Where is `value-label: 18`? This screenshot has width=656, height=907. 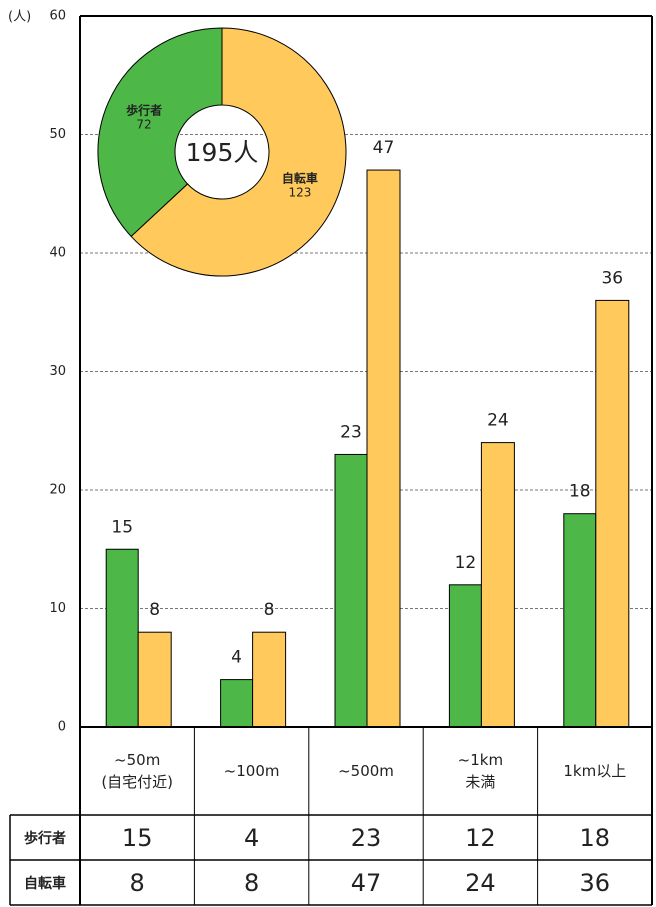
value-label: 18 is located at coordinates (580, 492).